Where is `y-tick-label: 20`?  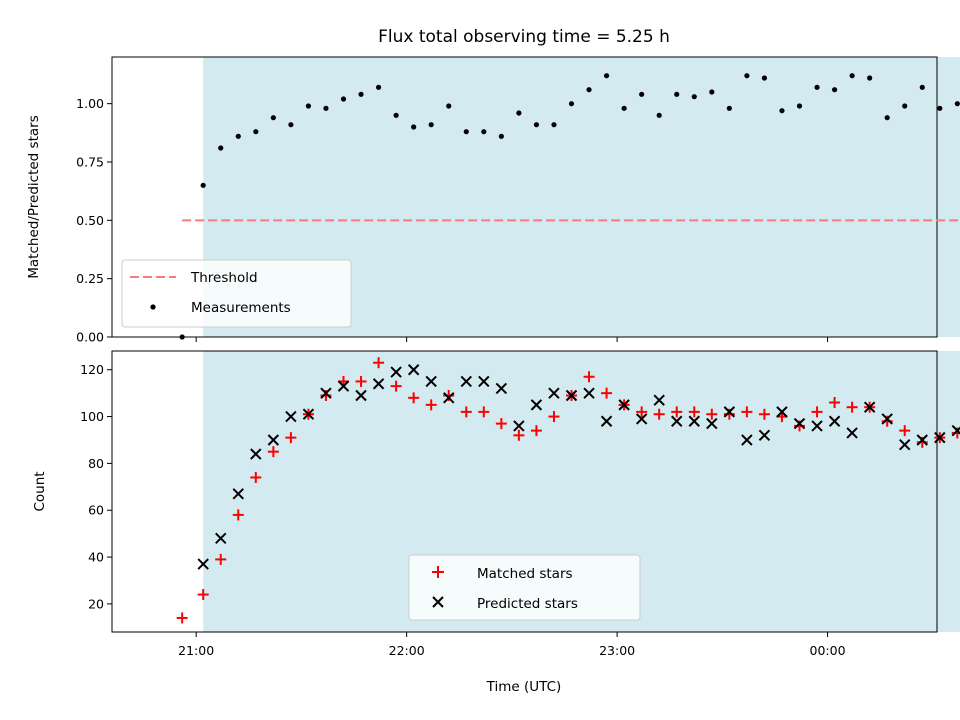
y-tick-label: 20 is located at coordinates (96, 603).